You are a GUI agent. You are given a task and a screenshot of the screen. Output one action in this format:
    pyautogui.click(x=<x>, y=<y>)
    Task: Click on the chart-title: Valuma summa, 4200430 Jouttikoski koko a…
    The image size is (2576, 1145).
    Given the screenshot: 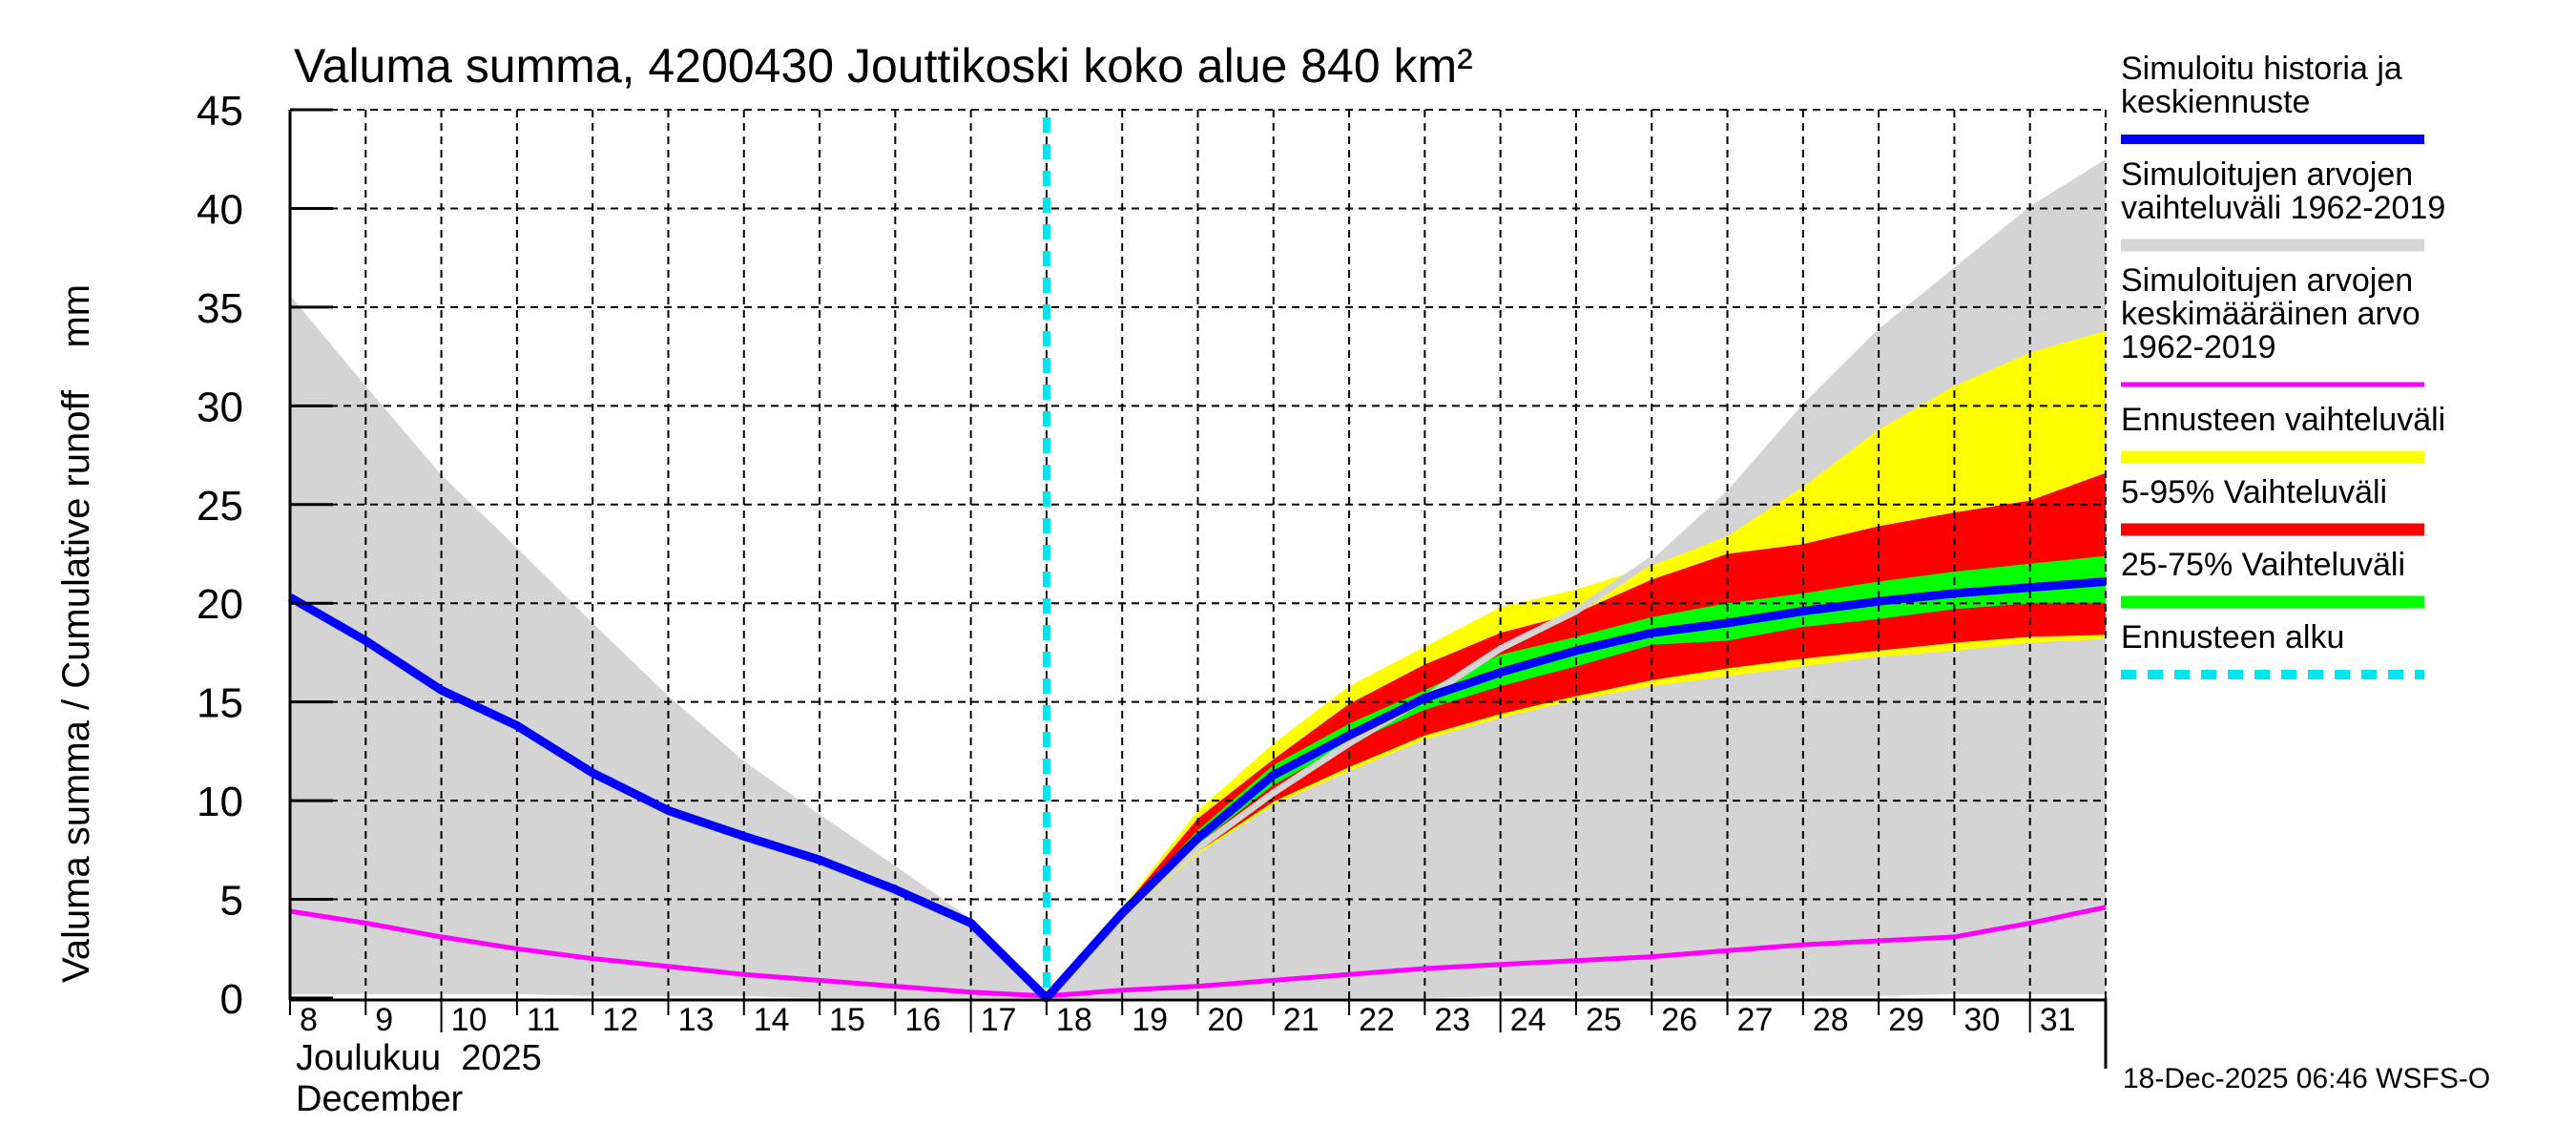 What is the action you would take?
    pyautogui.click(x=883, y=66)
    